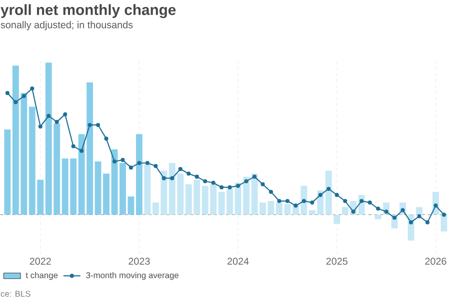 The height and width of the screenshot is (298, 450). Describe the element at coordinates (88, 11) in the screenshot. I see `chart-title: yroll net monthly change` at that location.